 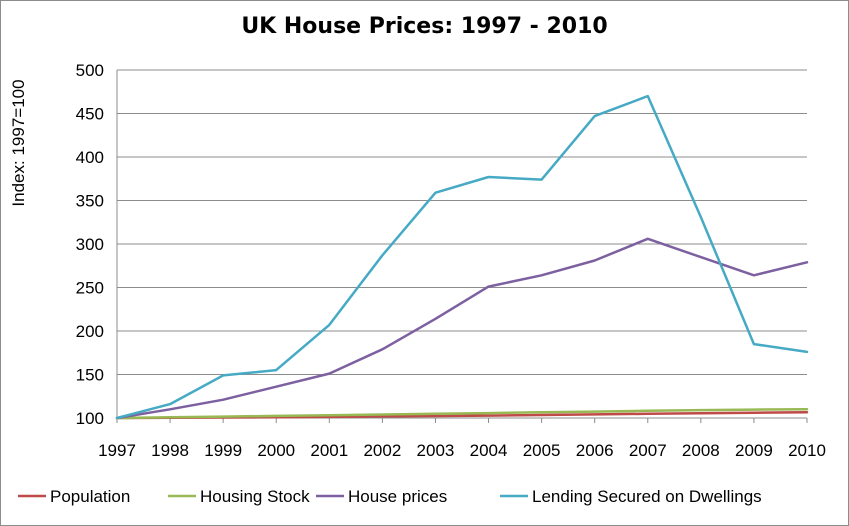 I want to click on x-tick-label: 2002, so click(x=382, y=450).